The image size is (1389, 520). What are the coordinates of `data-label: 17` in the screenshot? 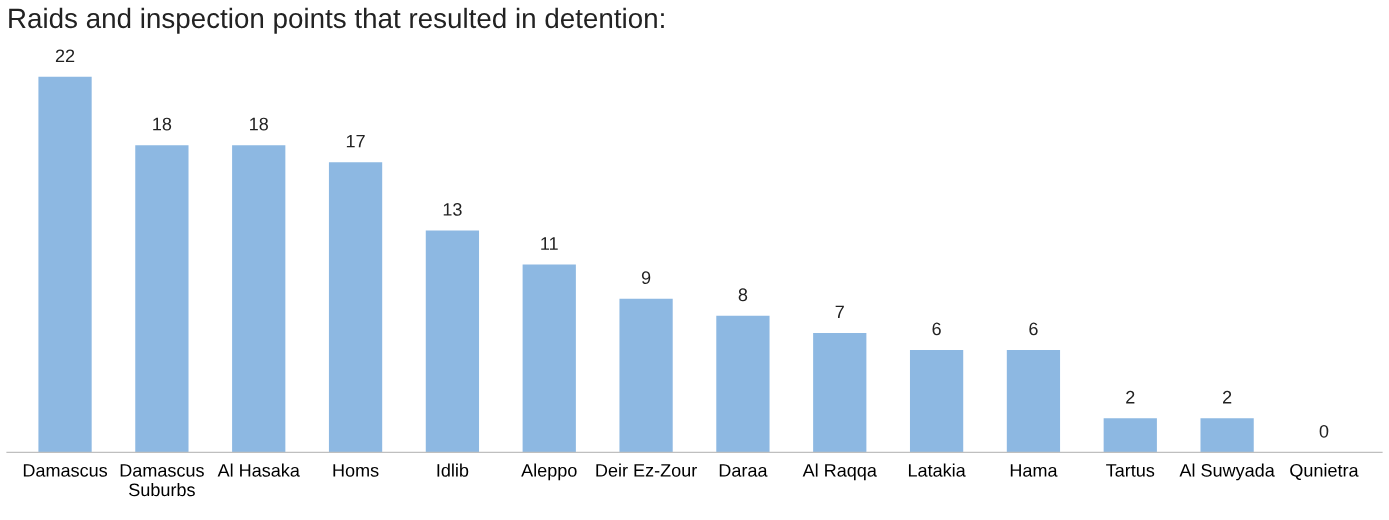 It's located at (355, 141).